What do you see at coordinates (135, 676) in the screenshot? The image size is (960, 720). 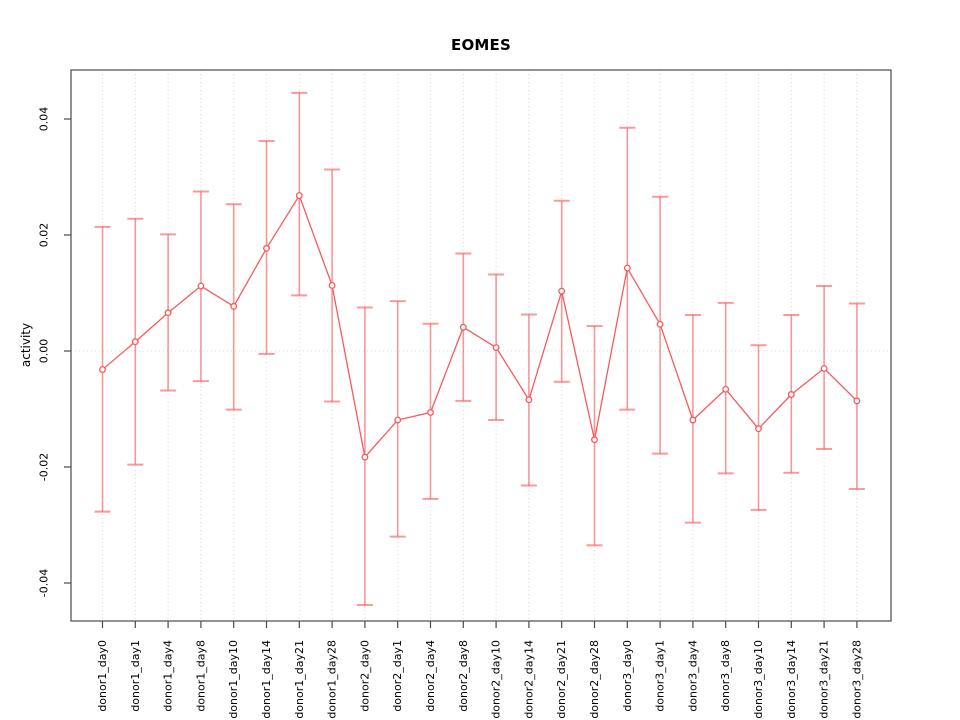 I see `x-tick-label: donor1_day1` at bounding box center [135, 676].